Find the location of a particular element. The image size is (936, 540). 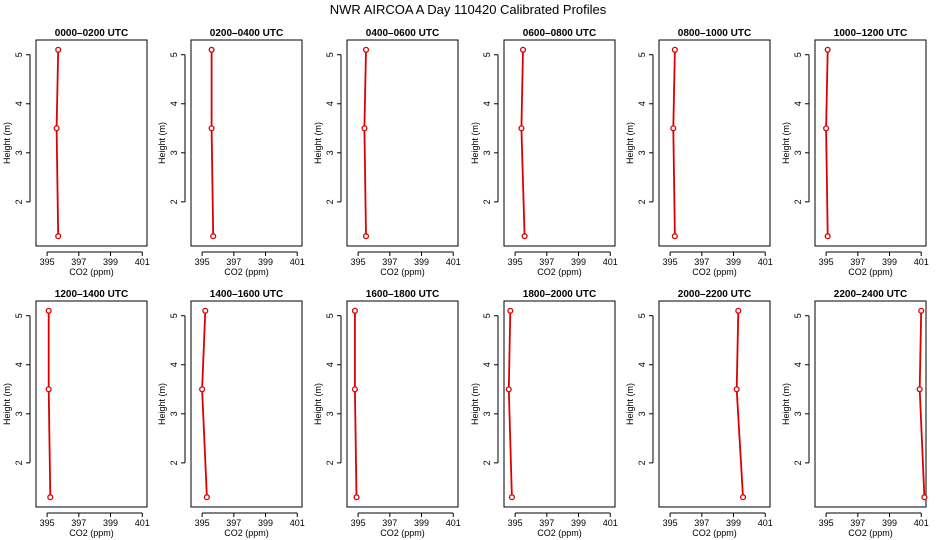

panel-title: 1200–1400 UTC is located at coordinates (91, 294).